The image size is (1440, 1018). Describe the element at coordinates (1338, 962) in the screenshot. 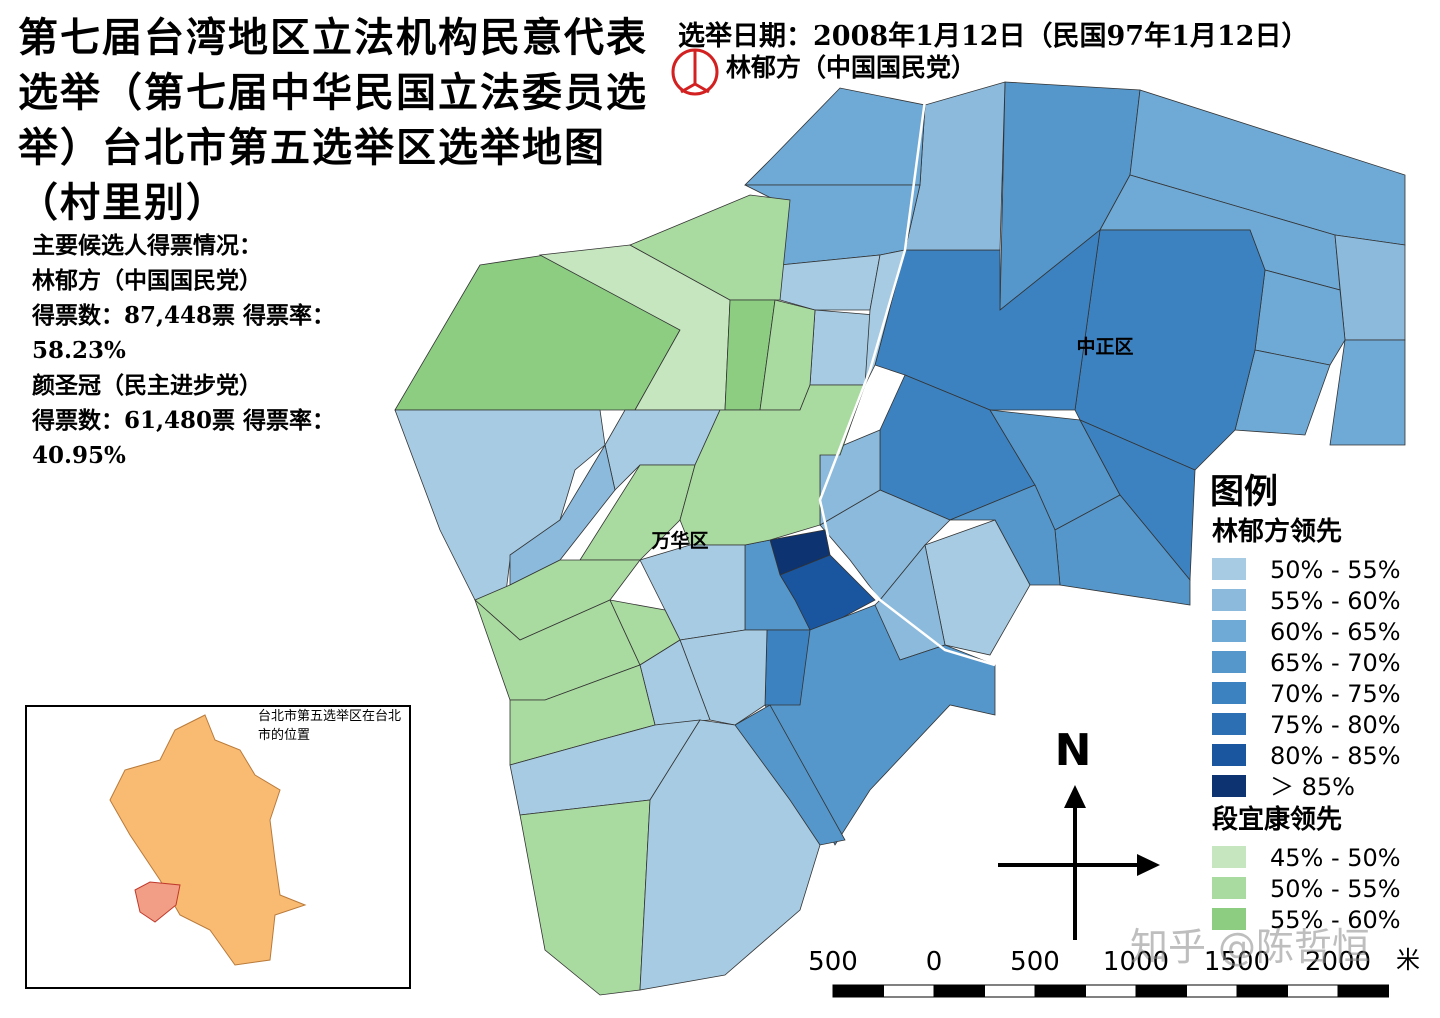

I see `scale-label: 2000` at that location.